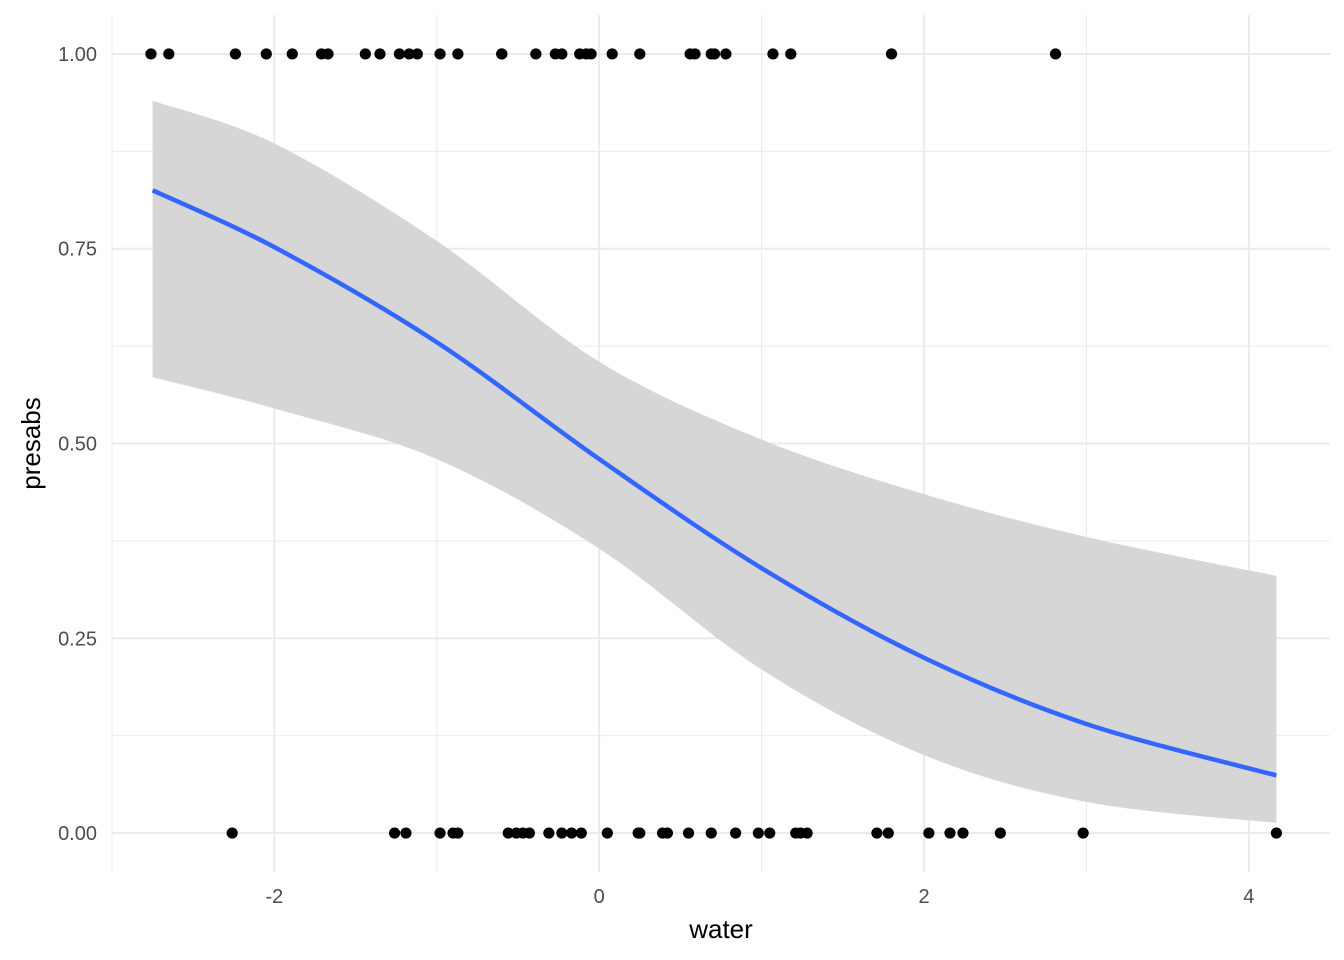 The width and height of the screenshot is (1344, 960). I want to click on y-tick-labels: 0.00 0.25 0.50 0.75 1.00, so click(77, 444).